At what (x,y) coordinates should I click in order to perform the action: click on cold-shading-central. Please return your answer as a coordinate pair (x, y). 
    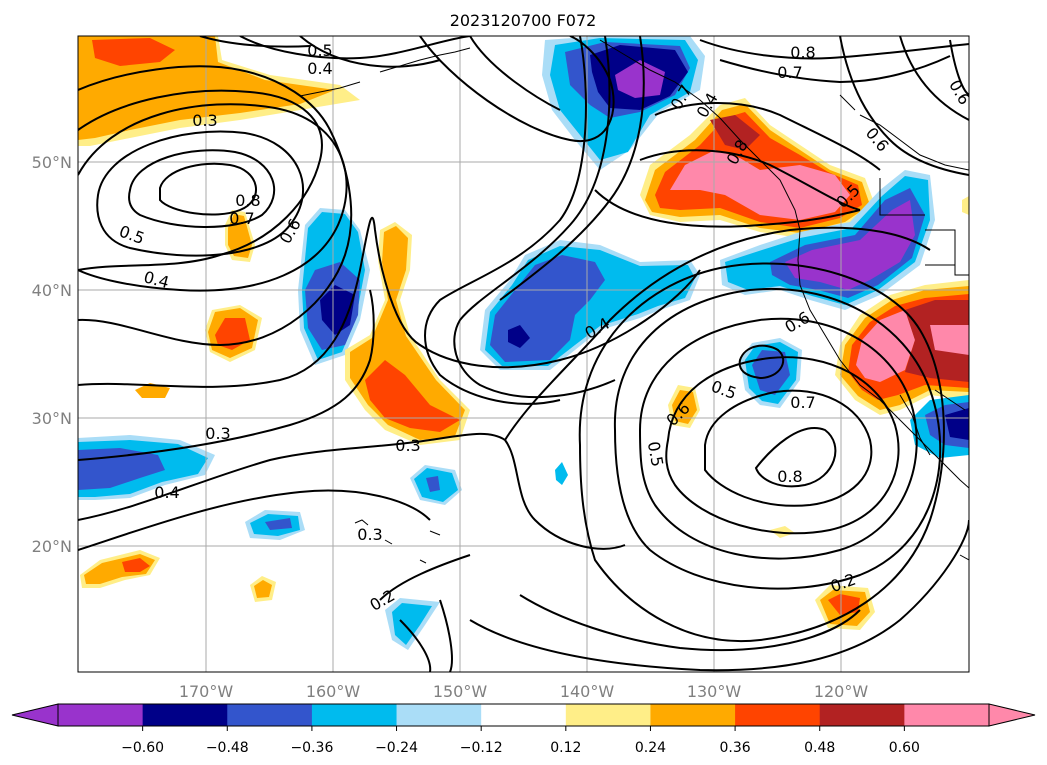
    Looking at the image, I should click on (519, 336).